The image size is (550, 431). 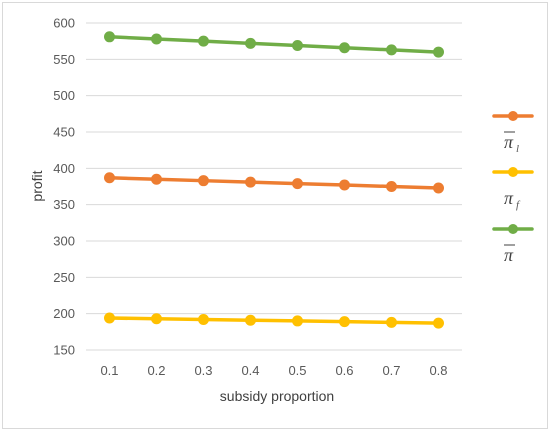 I want to click on legend-subscript: f, so click(x=518, y=205).